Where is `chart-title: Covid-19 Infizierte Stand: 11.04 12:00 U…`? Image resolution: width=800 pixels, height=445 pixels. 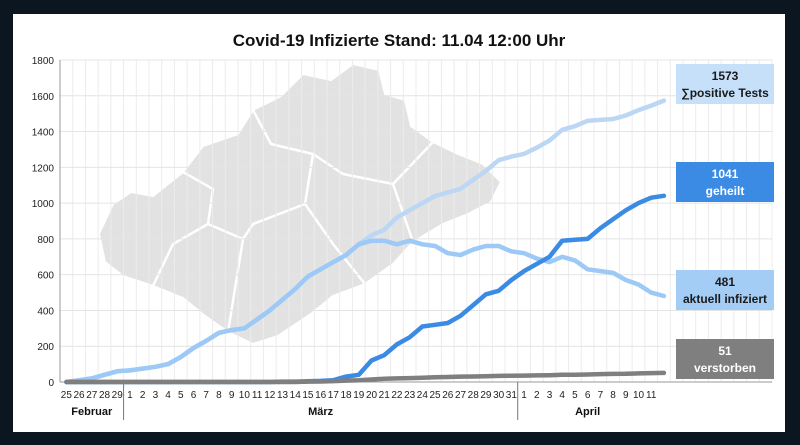
chart-title: Covid-19 Infizierte Stand: 11.04 12:00 U… is located at coordinates (399, 40).